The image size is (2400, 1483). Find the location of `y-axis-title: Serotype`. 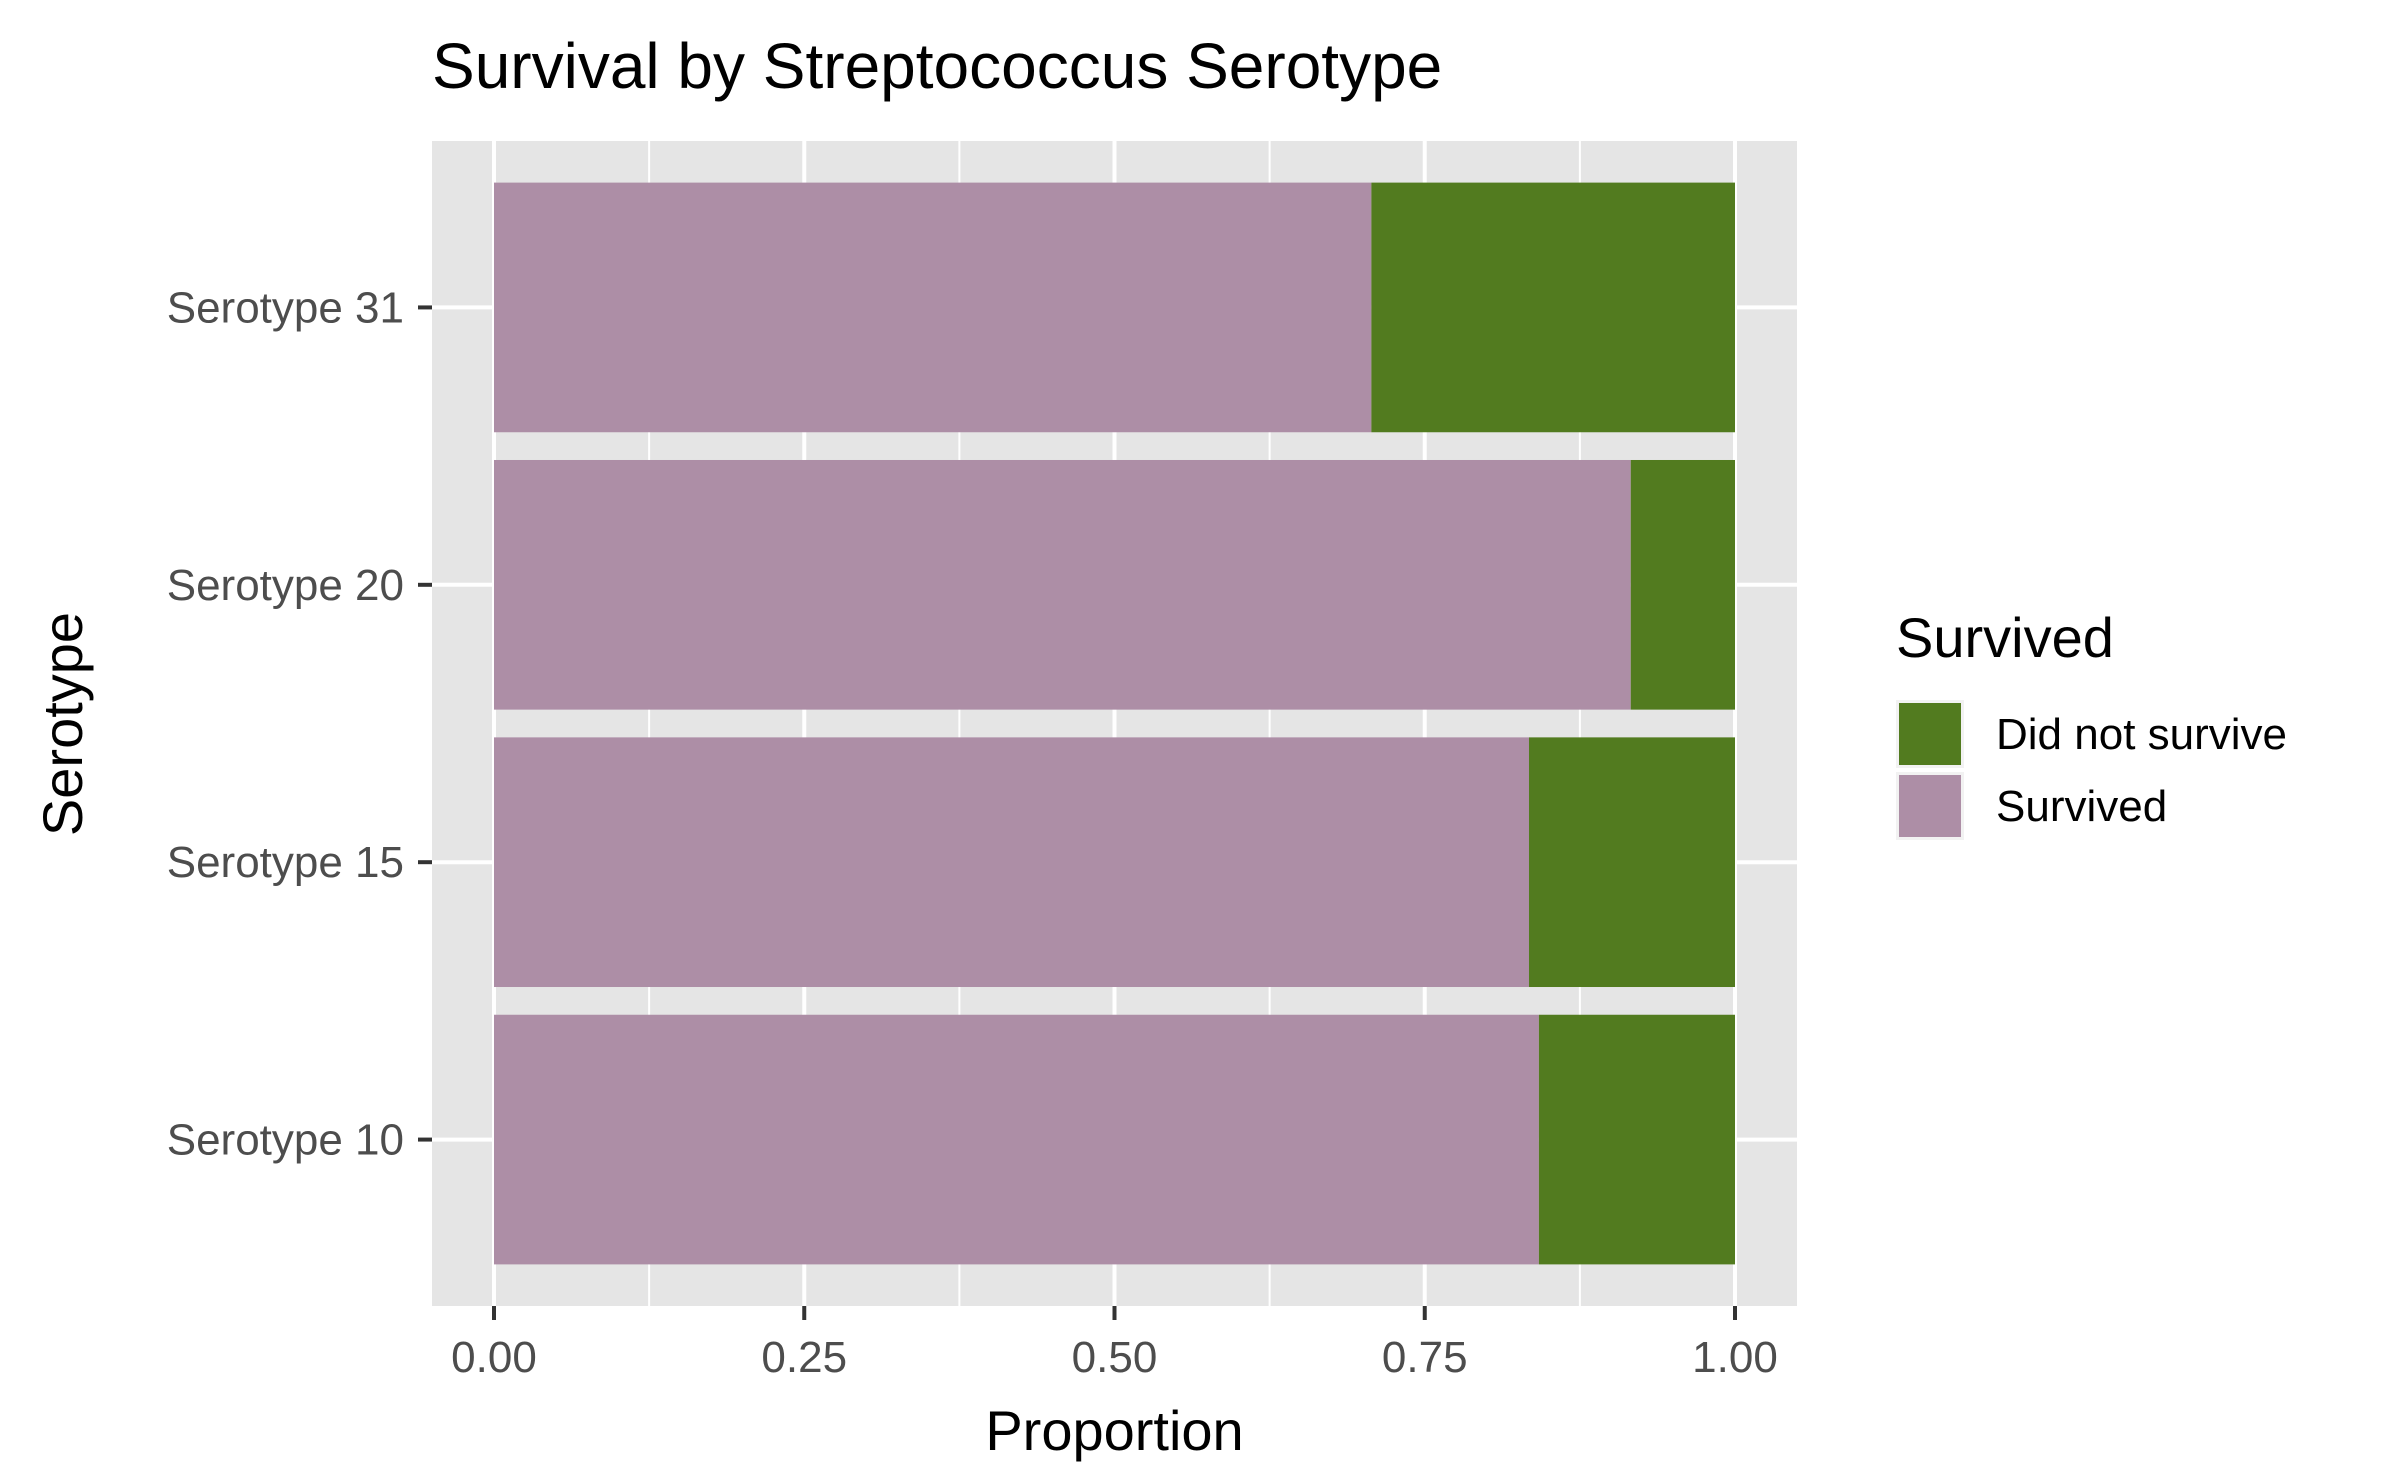

y-axis-title: Serotype is located at coordinates (62, 724).